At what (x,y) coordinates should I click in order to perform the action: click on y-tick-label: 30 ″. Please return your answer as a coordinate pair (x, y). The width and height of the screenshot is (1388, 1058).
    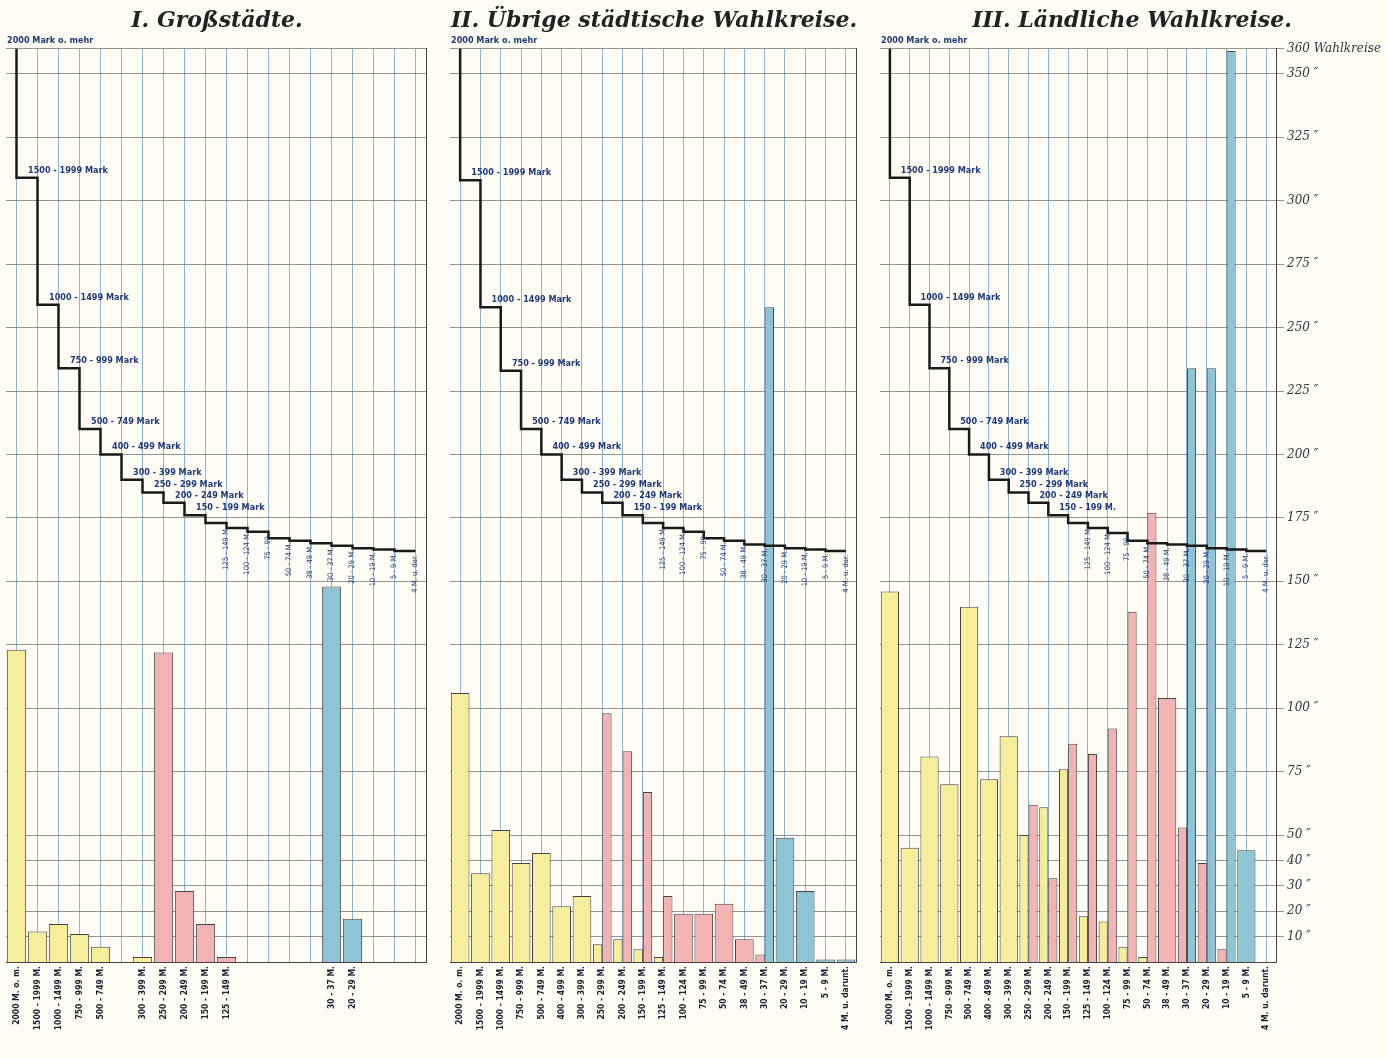
    Looking at the image, I should click on (1299, 884).